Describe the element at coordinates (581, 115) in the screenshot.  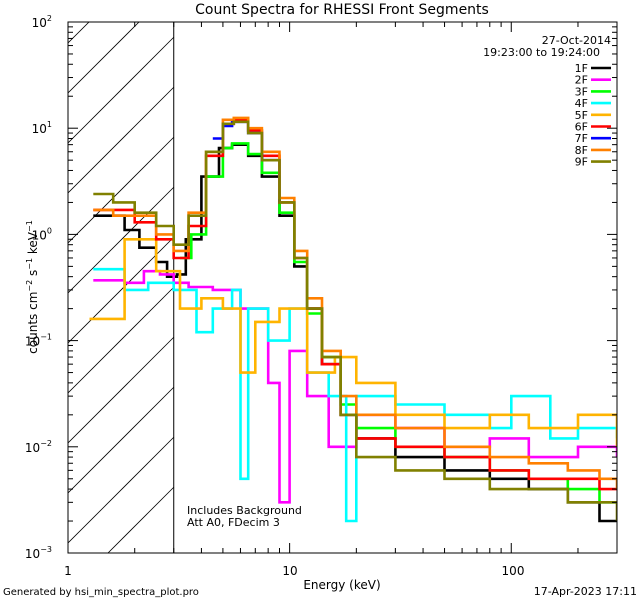
I see `legend-label-5F: 5F` at that location.